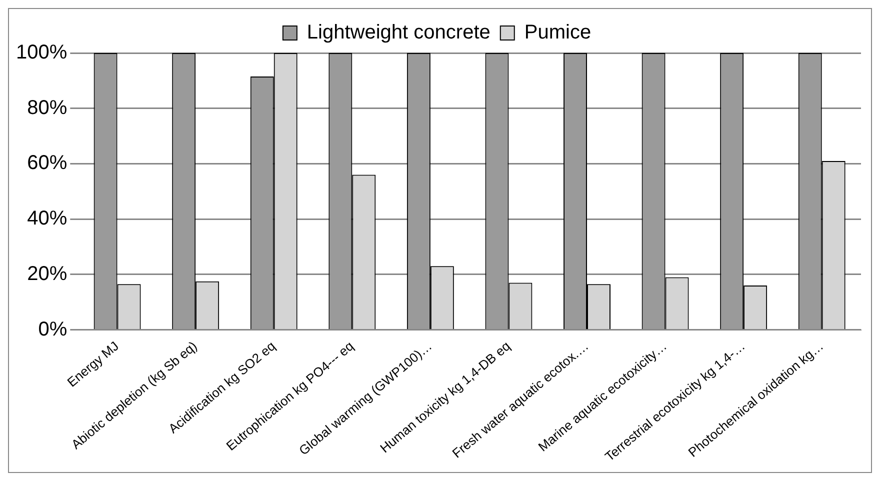 Image resolution: width=880 pixels, height=481 pixels. What do you see at coordinates (42, 53) in the screenshot?
I see `y-tick-label: 100%` at bounding box center [42, 53].